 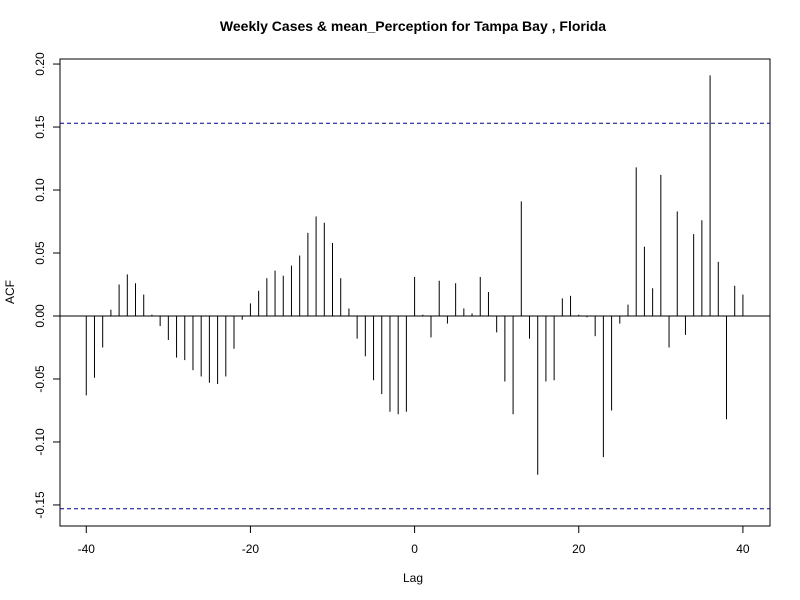 What do you see at coordinates (40, 505) in the screenshot?
I see `y-tick-label: -0.15` at bounding box center [40, 505].